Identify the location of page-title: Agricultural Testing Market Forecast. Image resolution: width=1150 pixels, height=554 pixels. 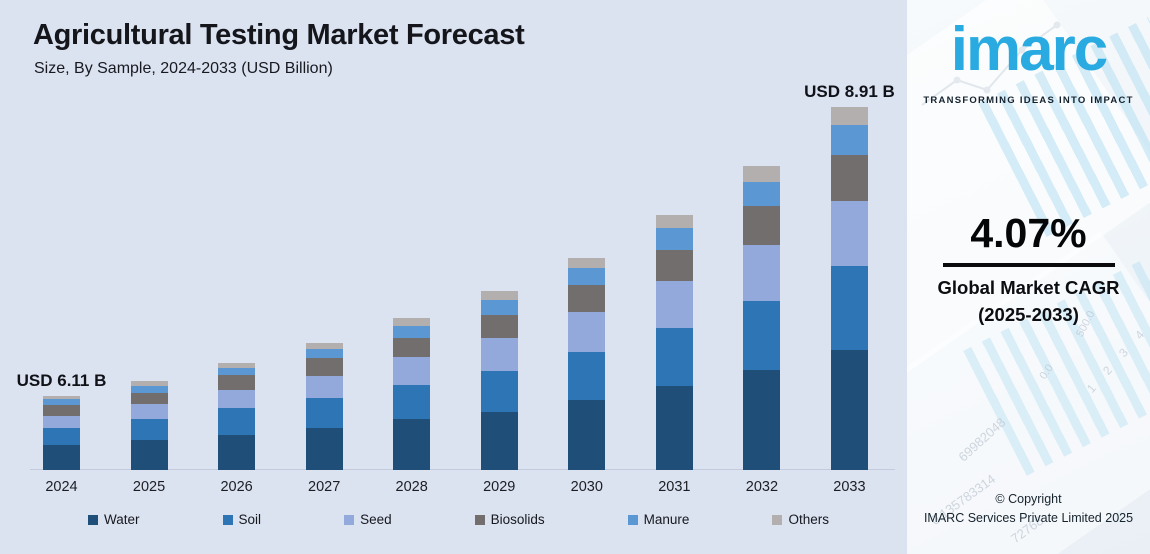
(279, 35).